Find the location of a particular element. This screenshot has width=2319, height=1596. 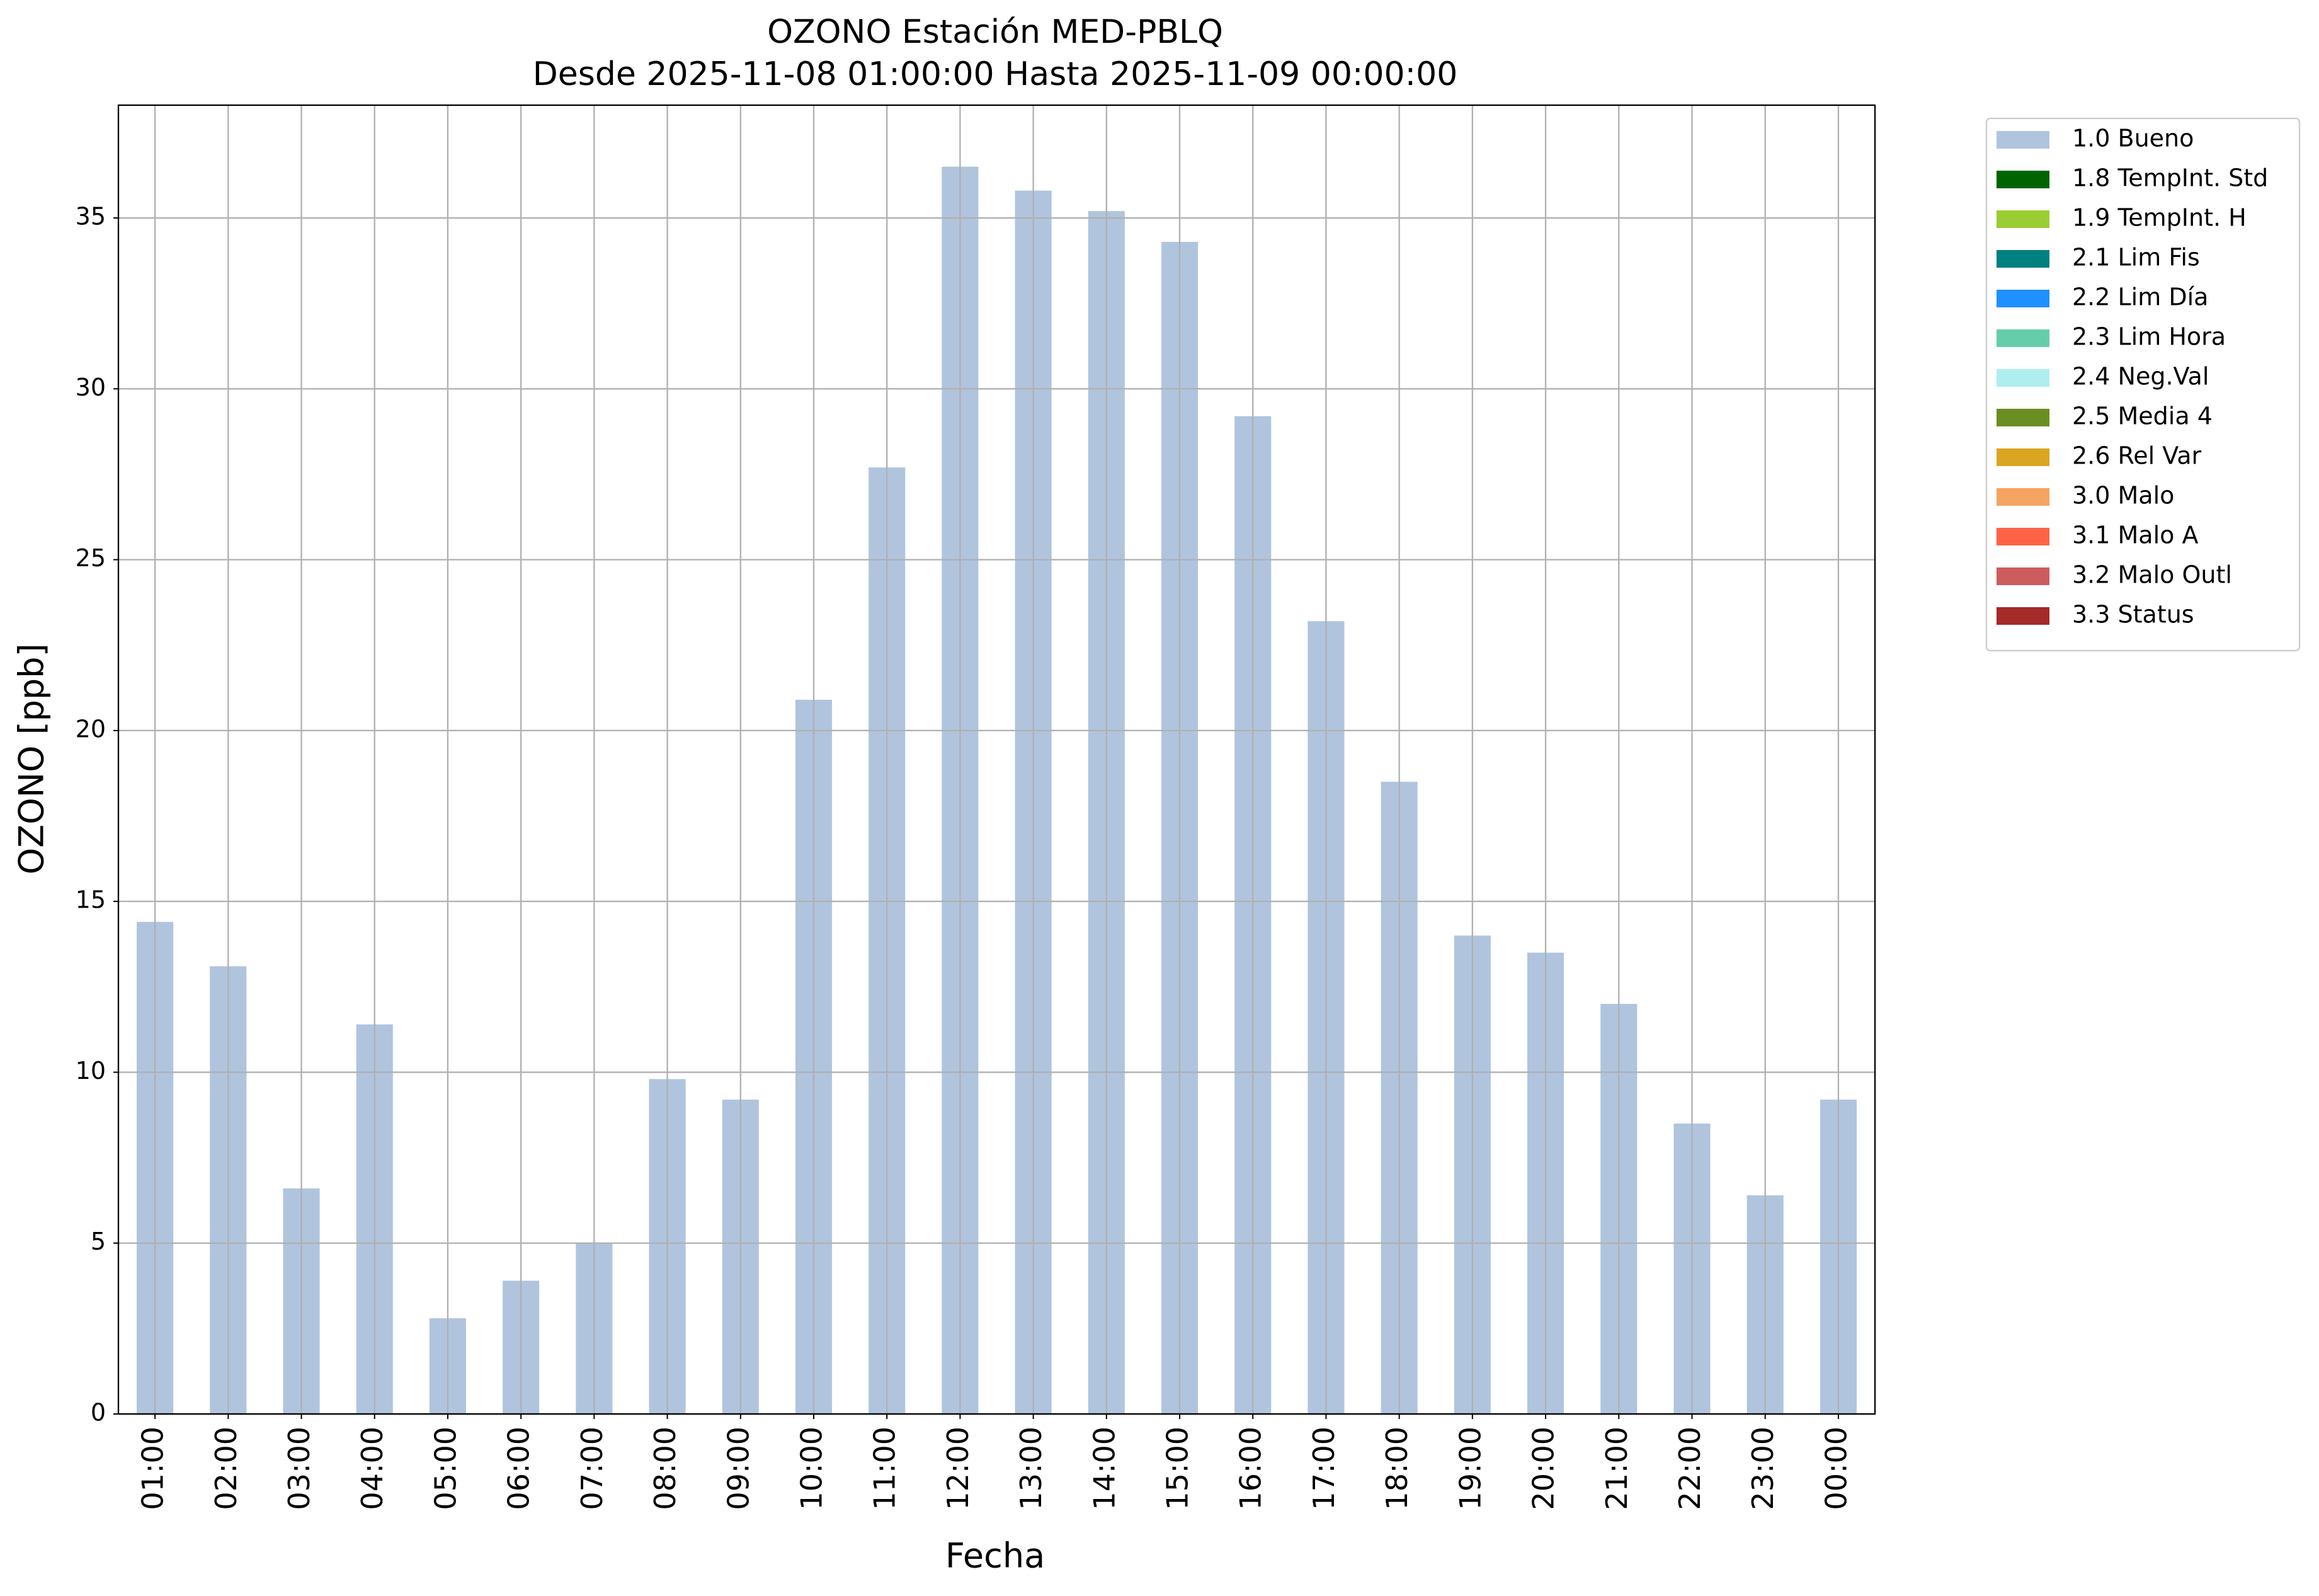

x-tick-label: 06:00 is located at coordinates (519, 1468).